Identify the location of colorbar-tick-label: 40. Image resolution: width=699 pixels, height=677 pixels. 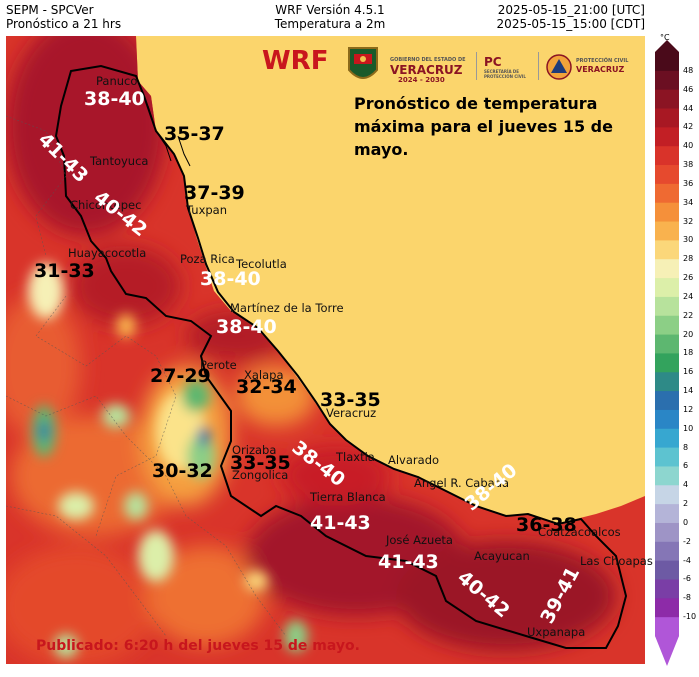
(688, 146).